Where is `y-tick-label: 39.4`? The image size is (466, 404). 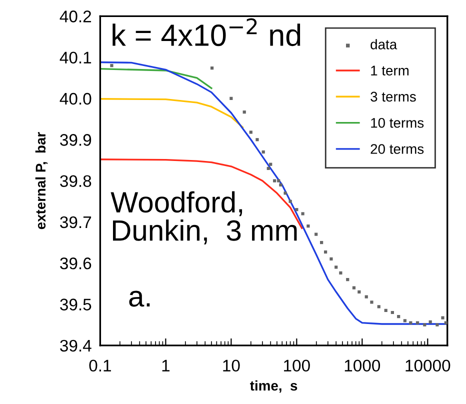 y-tick-label: 39.4 is located at coordinates (76, 346).